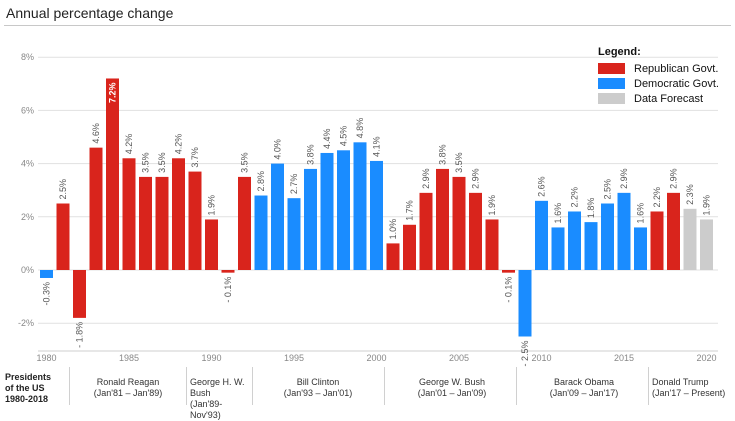 Image resolution: width=735 pixels, height=421 pixels. I want to click on bar-2012, so click(574, 240).